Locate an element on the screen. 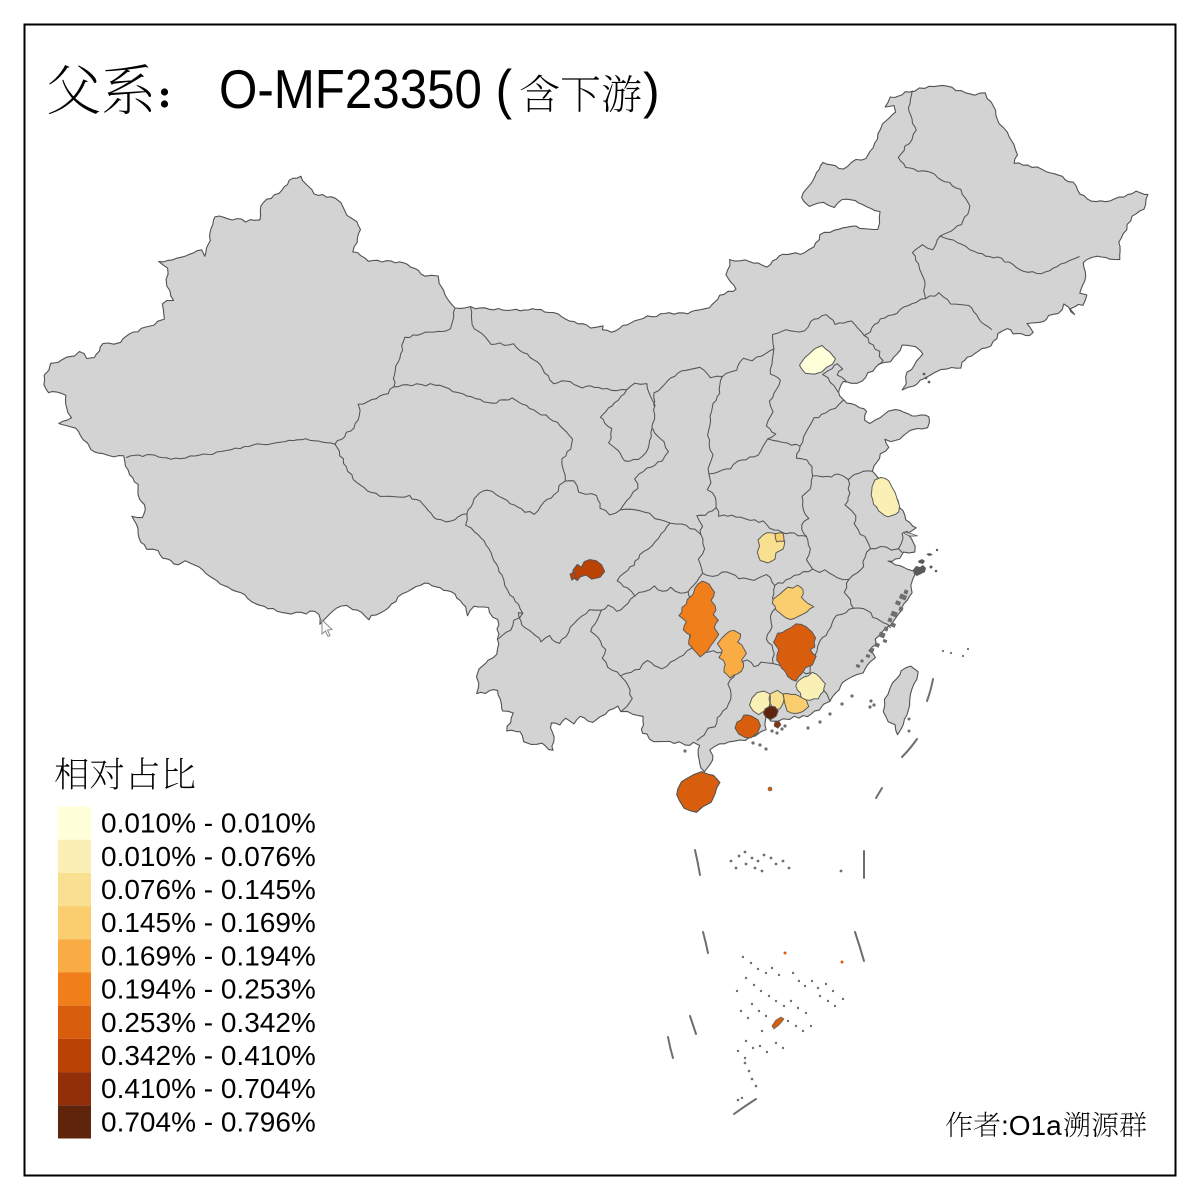 This screenshot has width=1200, height=1200. svg-text: 0.010% - 0.010% is located at coordinates (208, 823).